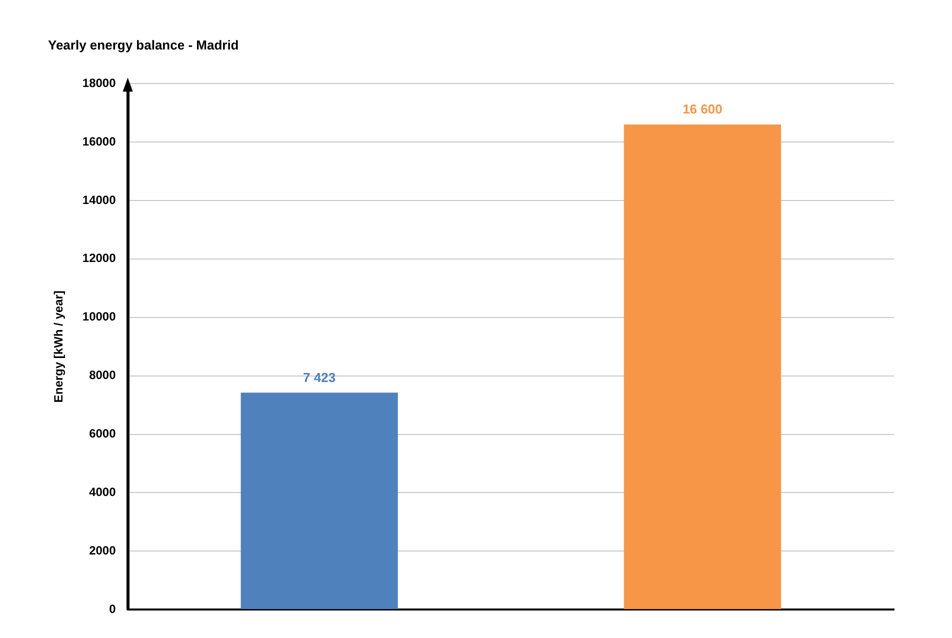  I want to click on y-tick-label: 18000, so click(99, 83).